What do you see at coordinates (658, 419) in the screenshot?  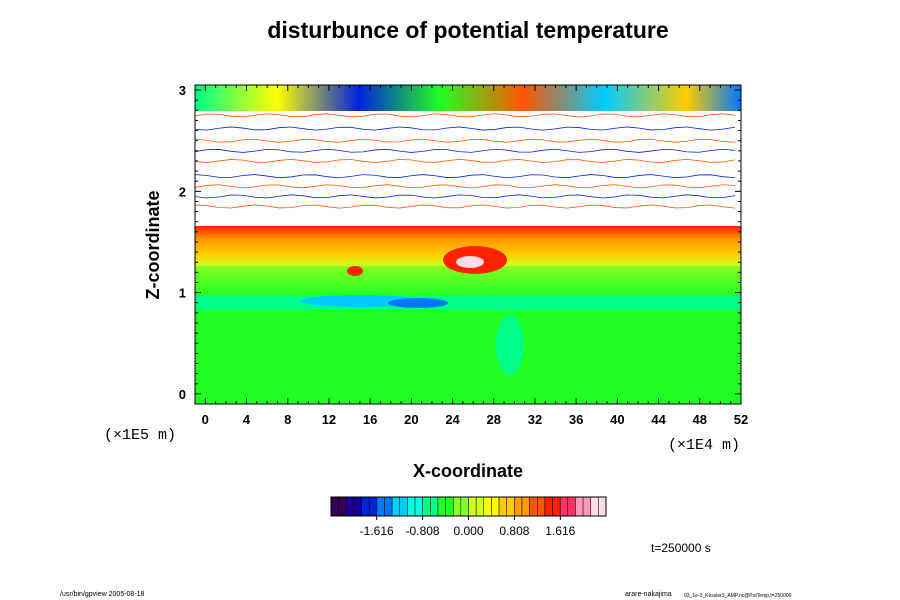 I see `x-tick-label: 44` at bounding box center [658, 419].